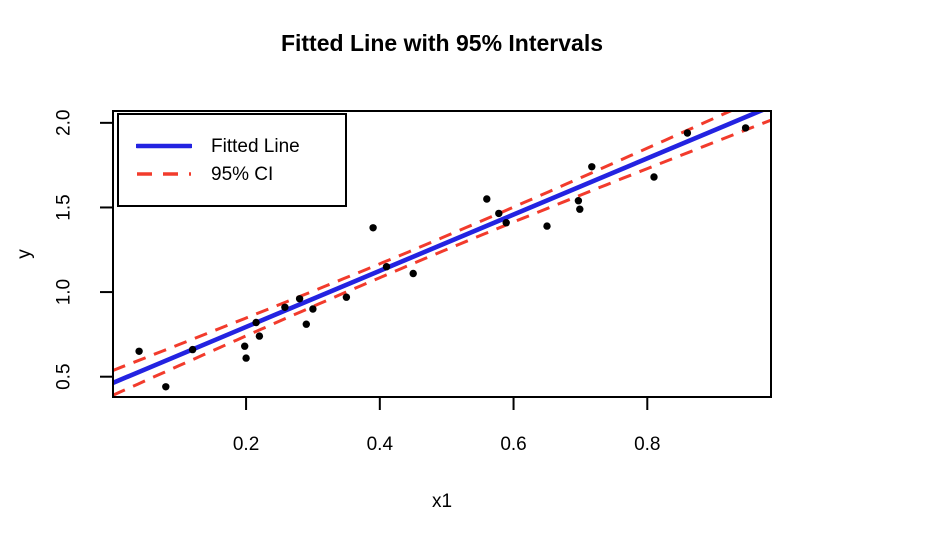  I want to click on legend: Fitted Line 95% CI, so click(232, 160).